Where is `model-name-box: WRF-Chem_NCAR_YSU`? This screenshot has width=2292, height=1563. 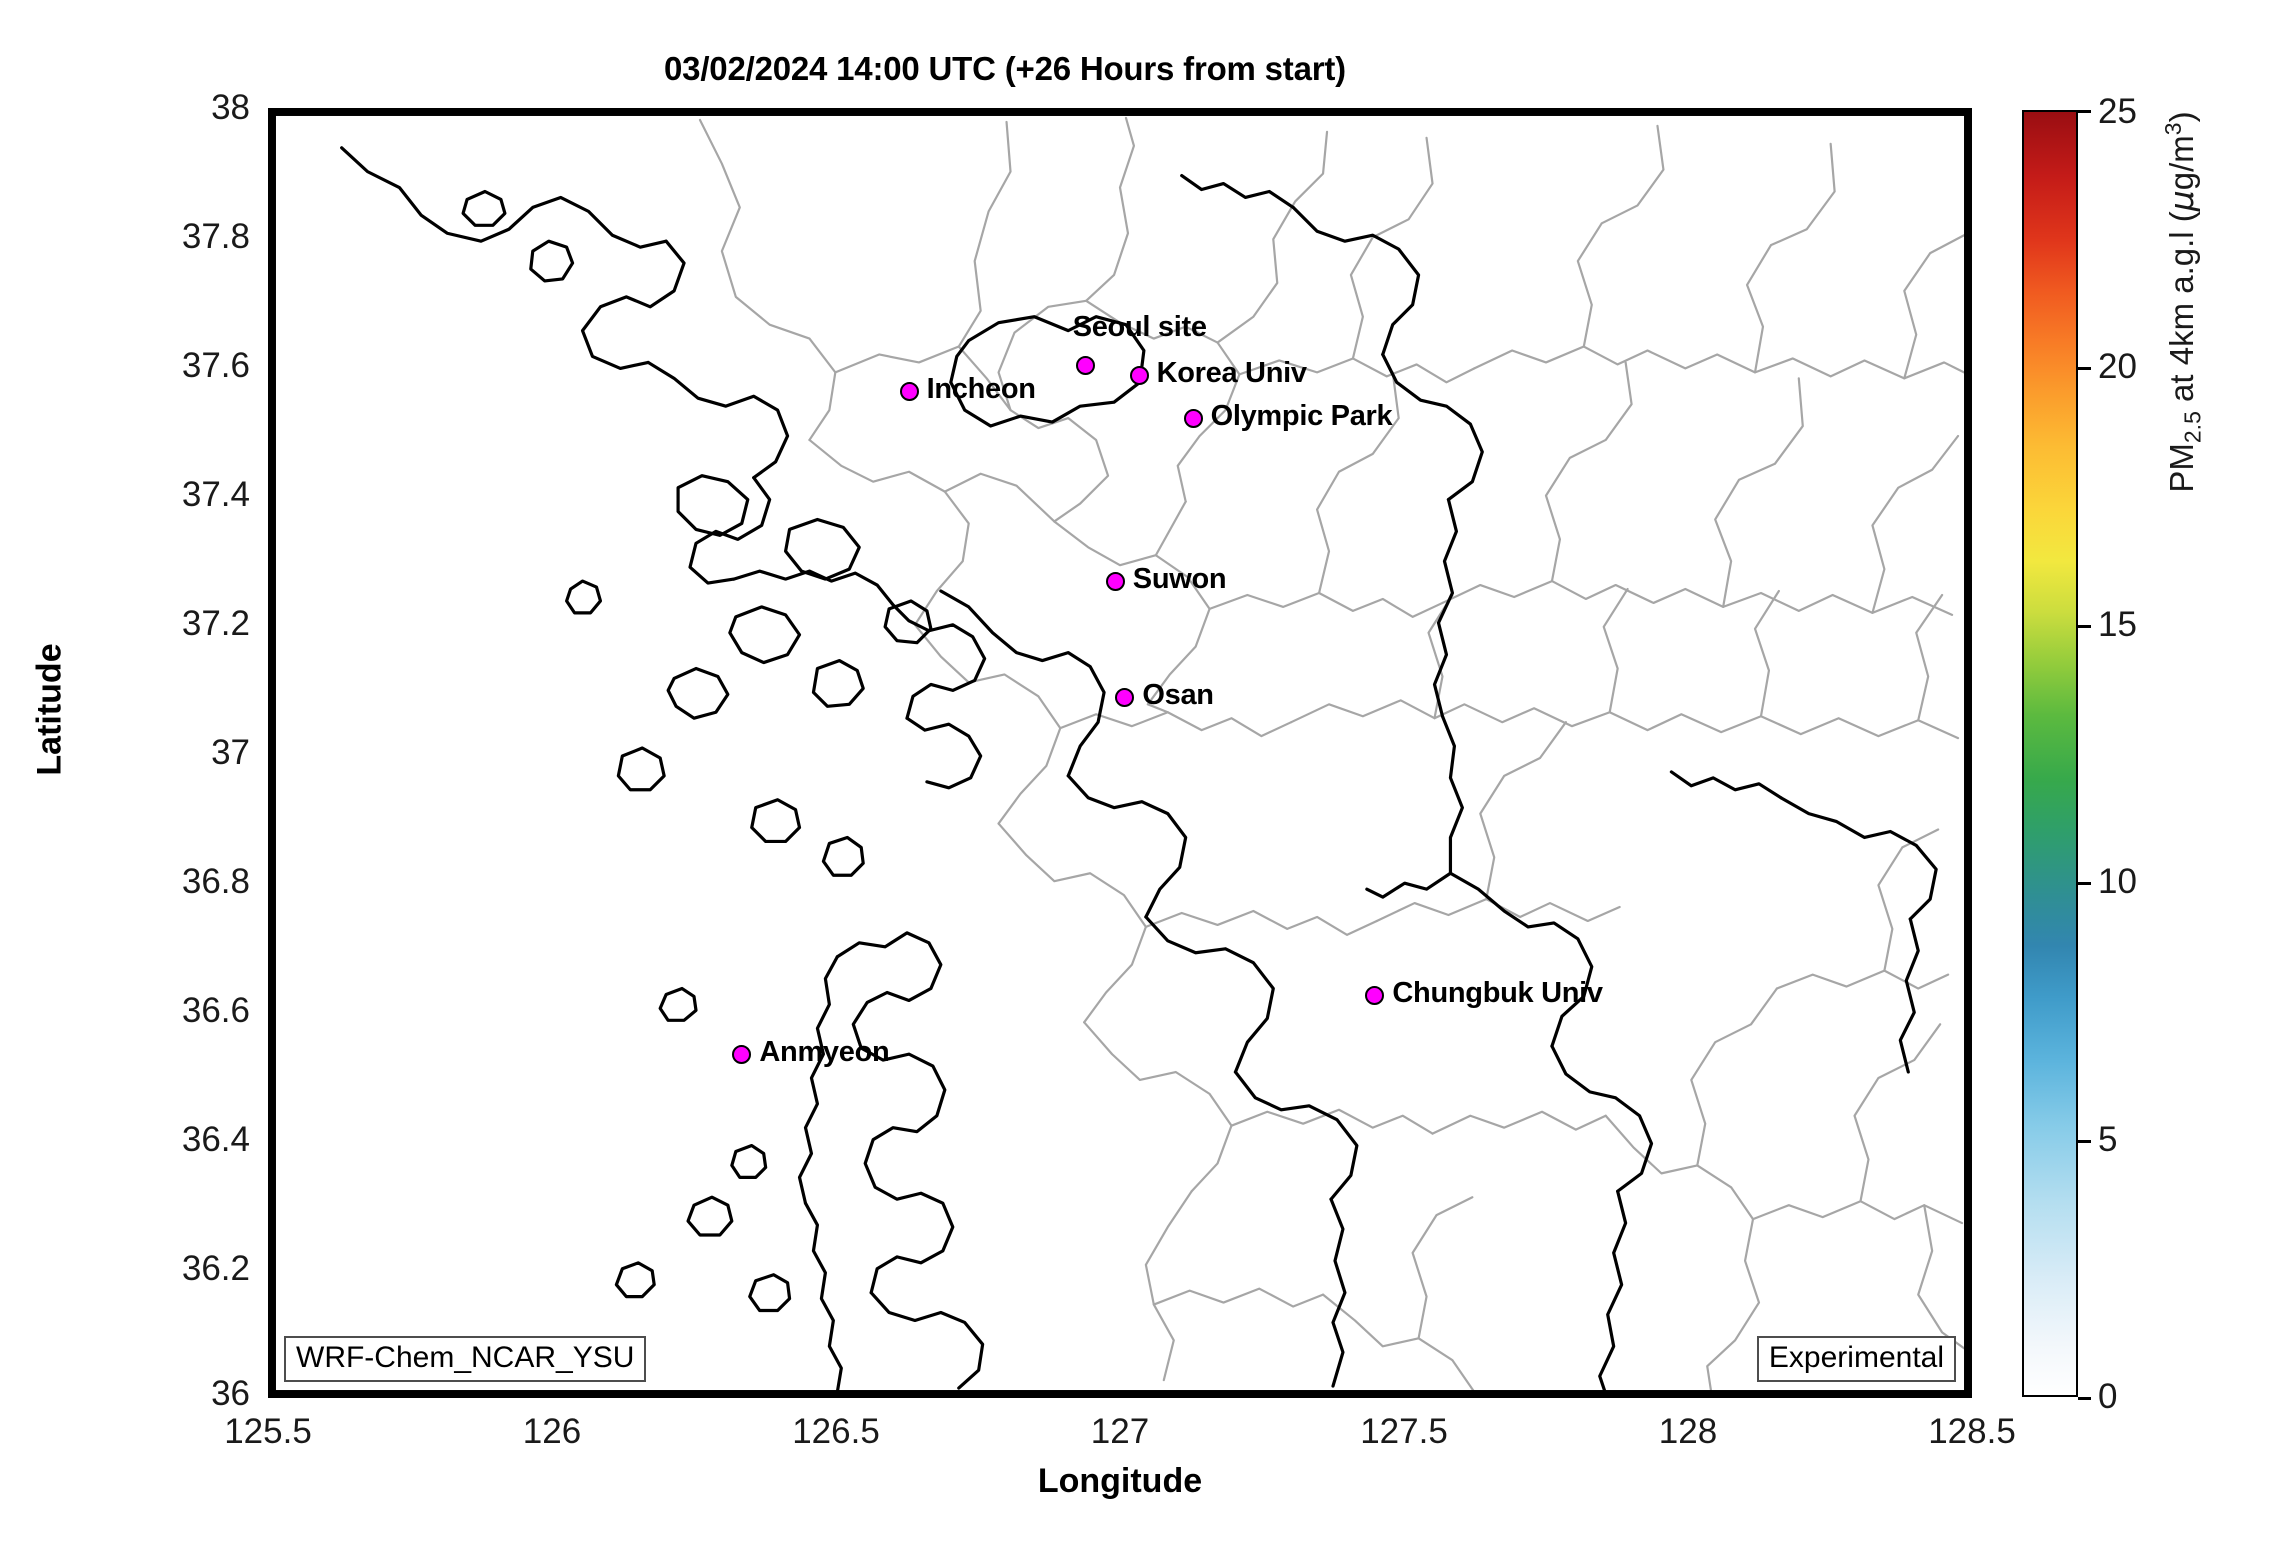 model-name-box: WRF-Chem_NCAR_YSU is located at coordinates (465, 1358).